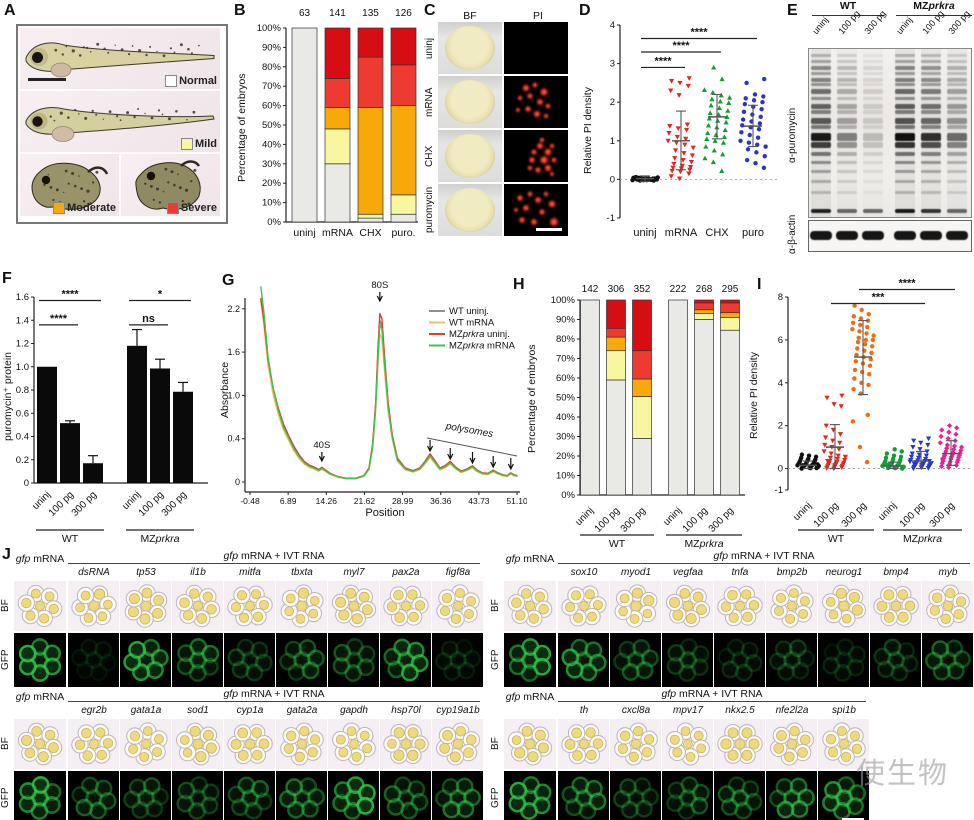 The height and width of the screenshot is (820, 974). What do you see at coordinates (159, 539) in the screenshot?
I see `group-label: MZprkra` at bounding box center [159, 539].